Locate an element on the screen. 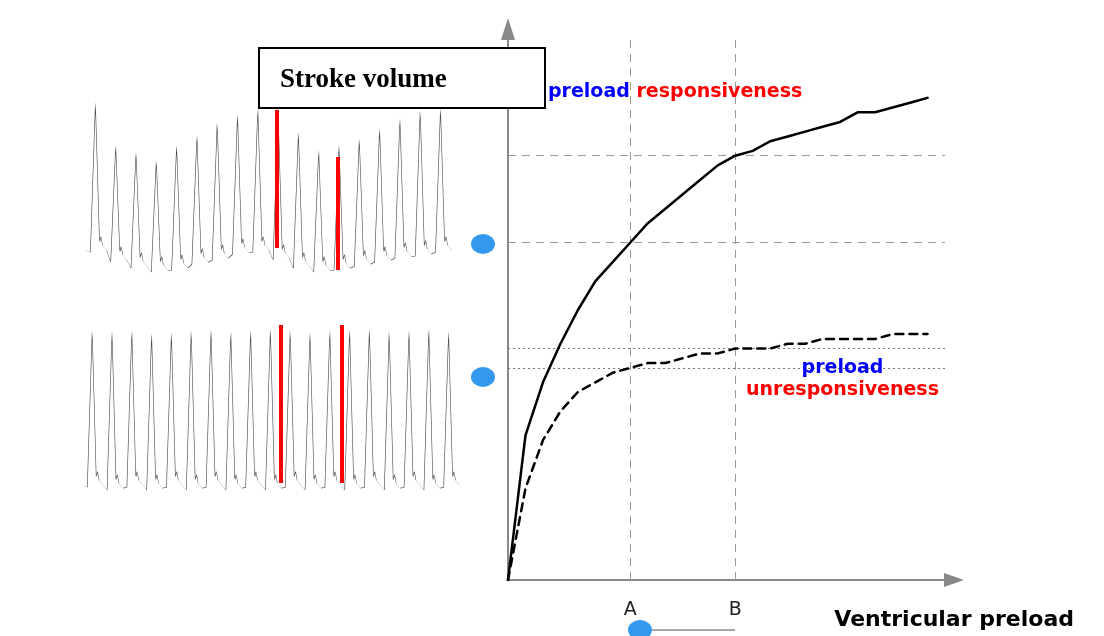  series-label: preload unresponsiveness is located at coordinates (842, 377).